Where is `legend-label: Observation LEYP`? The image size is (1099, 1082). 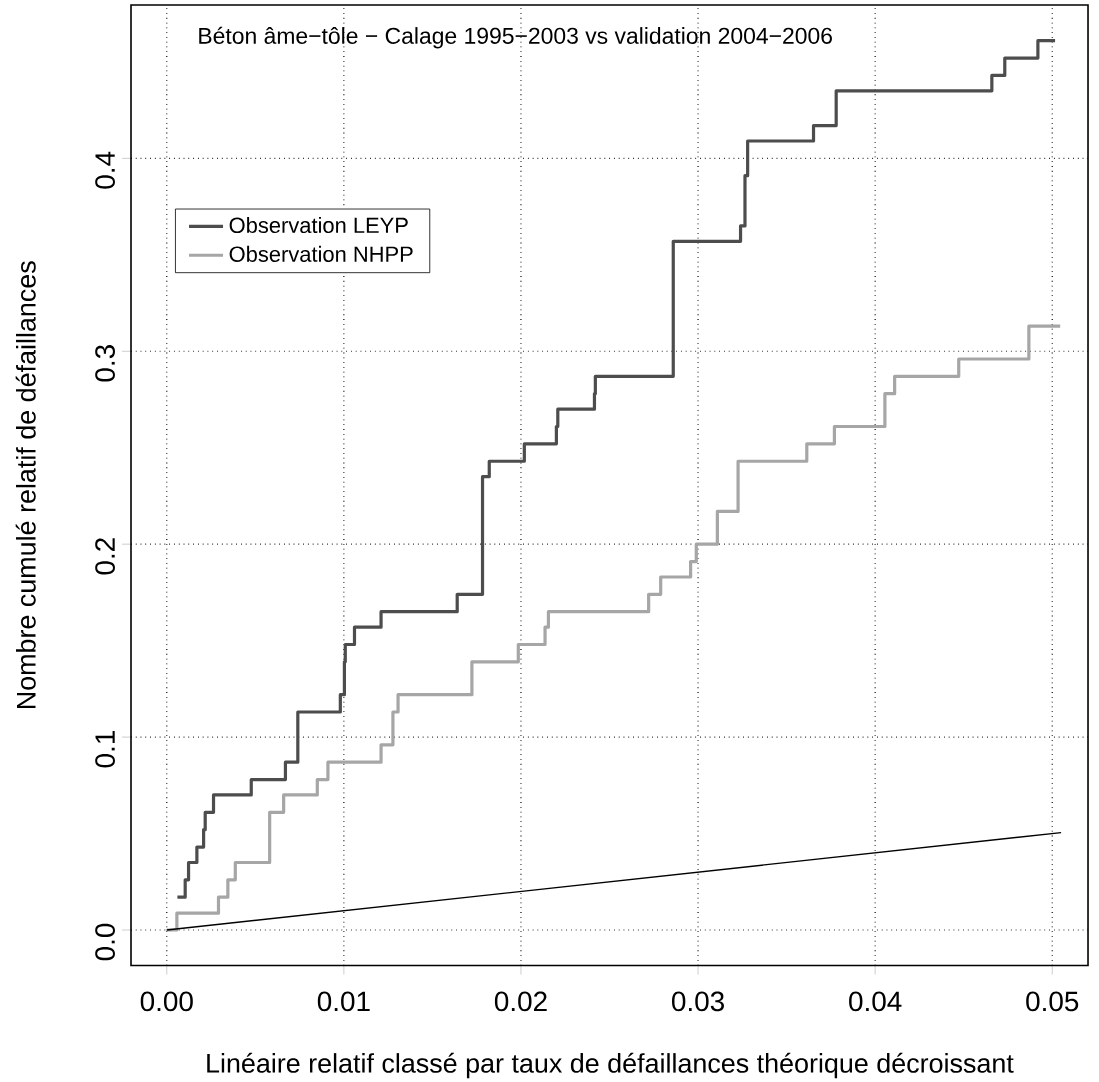
legend-label: Observation LEYP is located at coordinates (318, 225).